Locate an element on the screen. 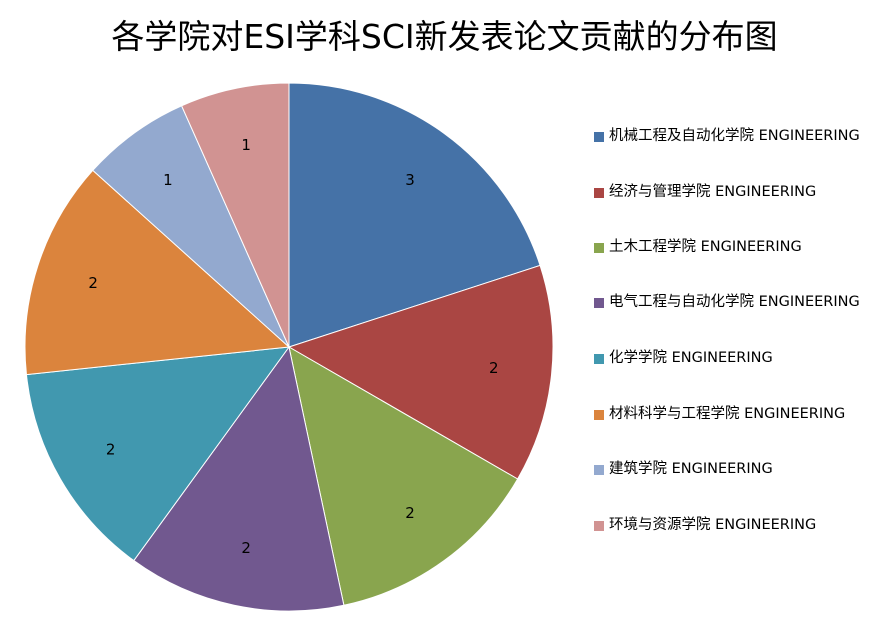  legend-label: 材料科学与工程学院 ENGINEERING is located at coordinates (727, 414).